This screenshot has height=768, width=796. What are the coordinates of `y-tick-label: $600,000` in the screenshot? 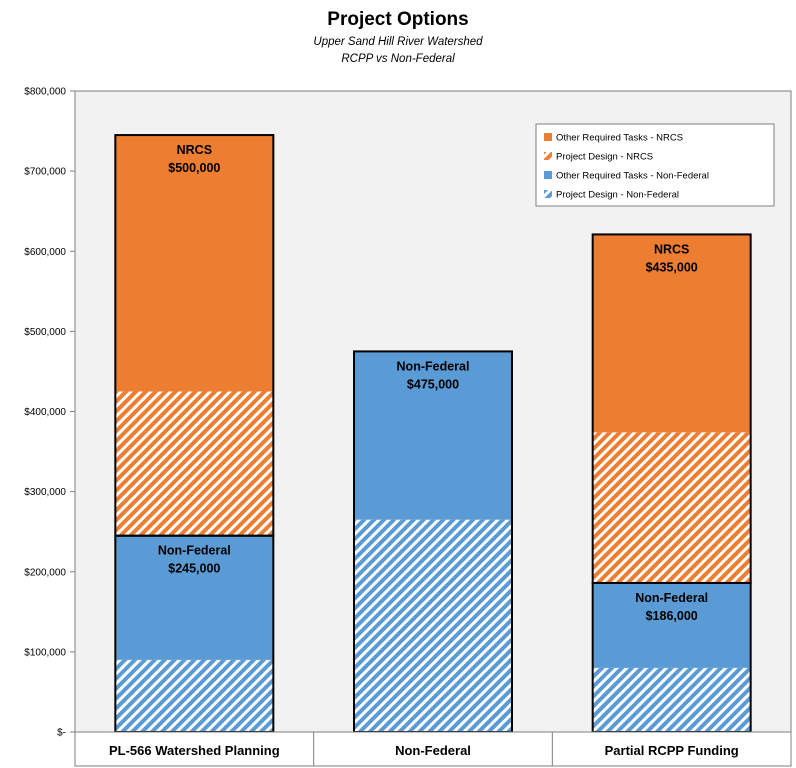 It's located at (45, 252).